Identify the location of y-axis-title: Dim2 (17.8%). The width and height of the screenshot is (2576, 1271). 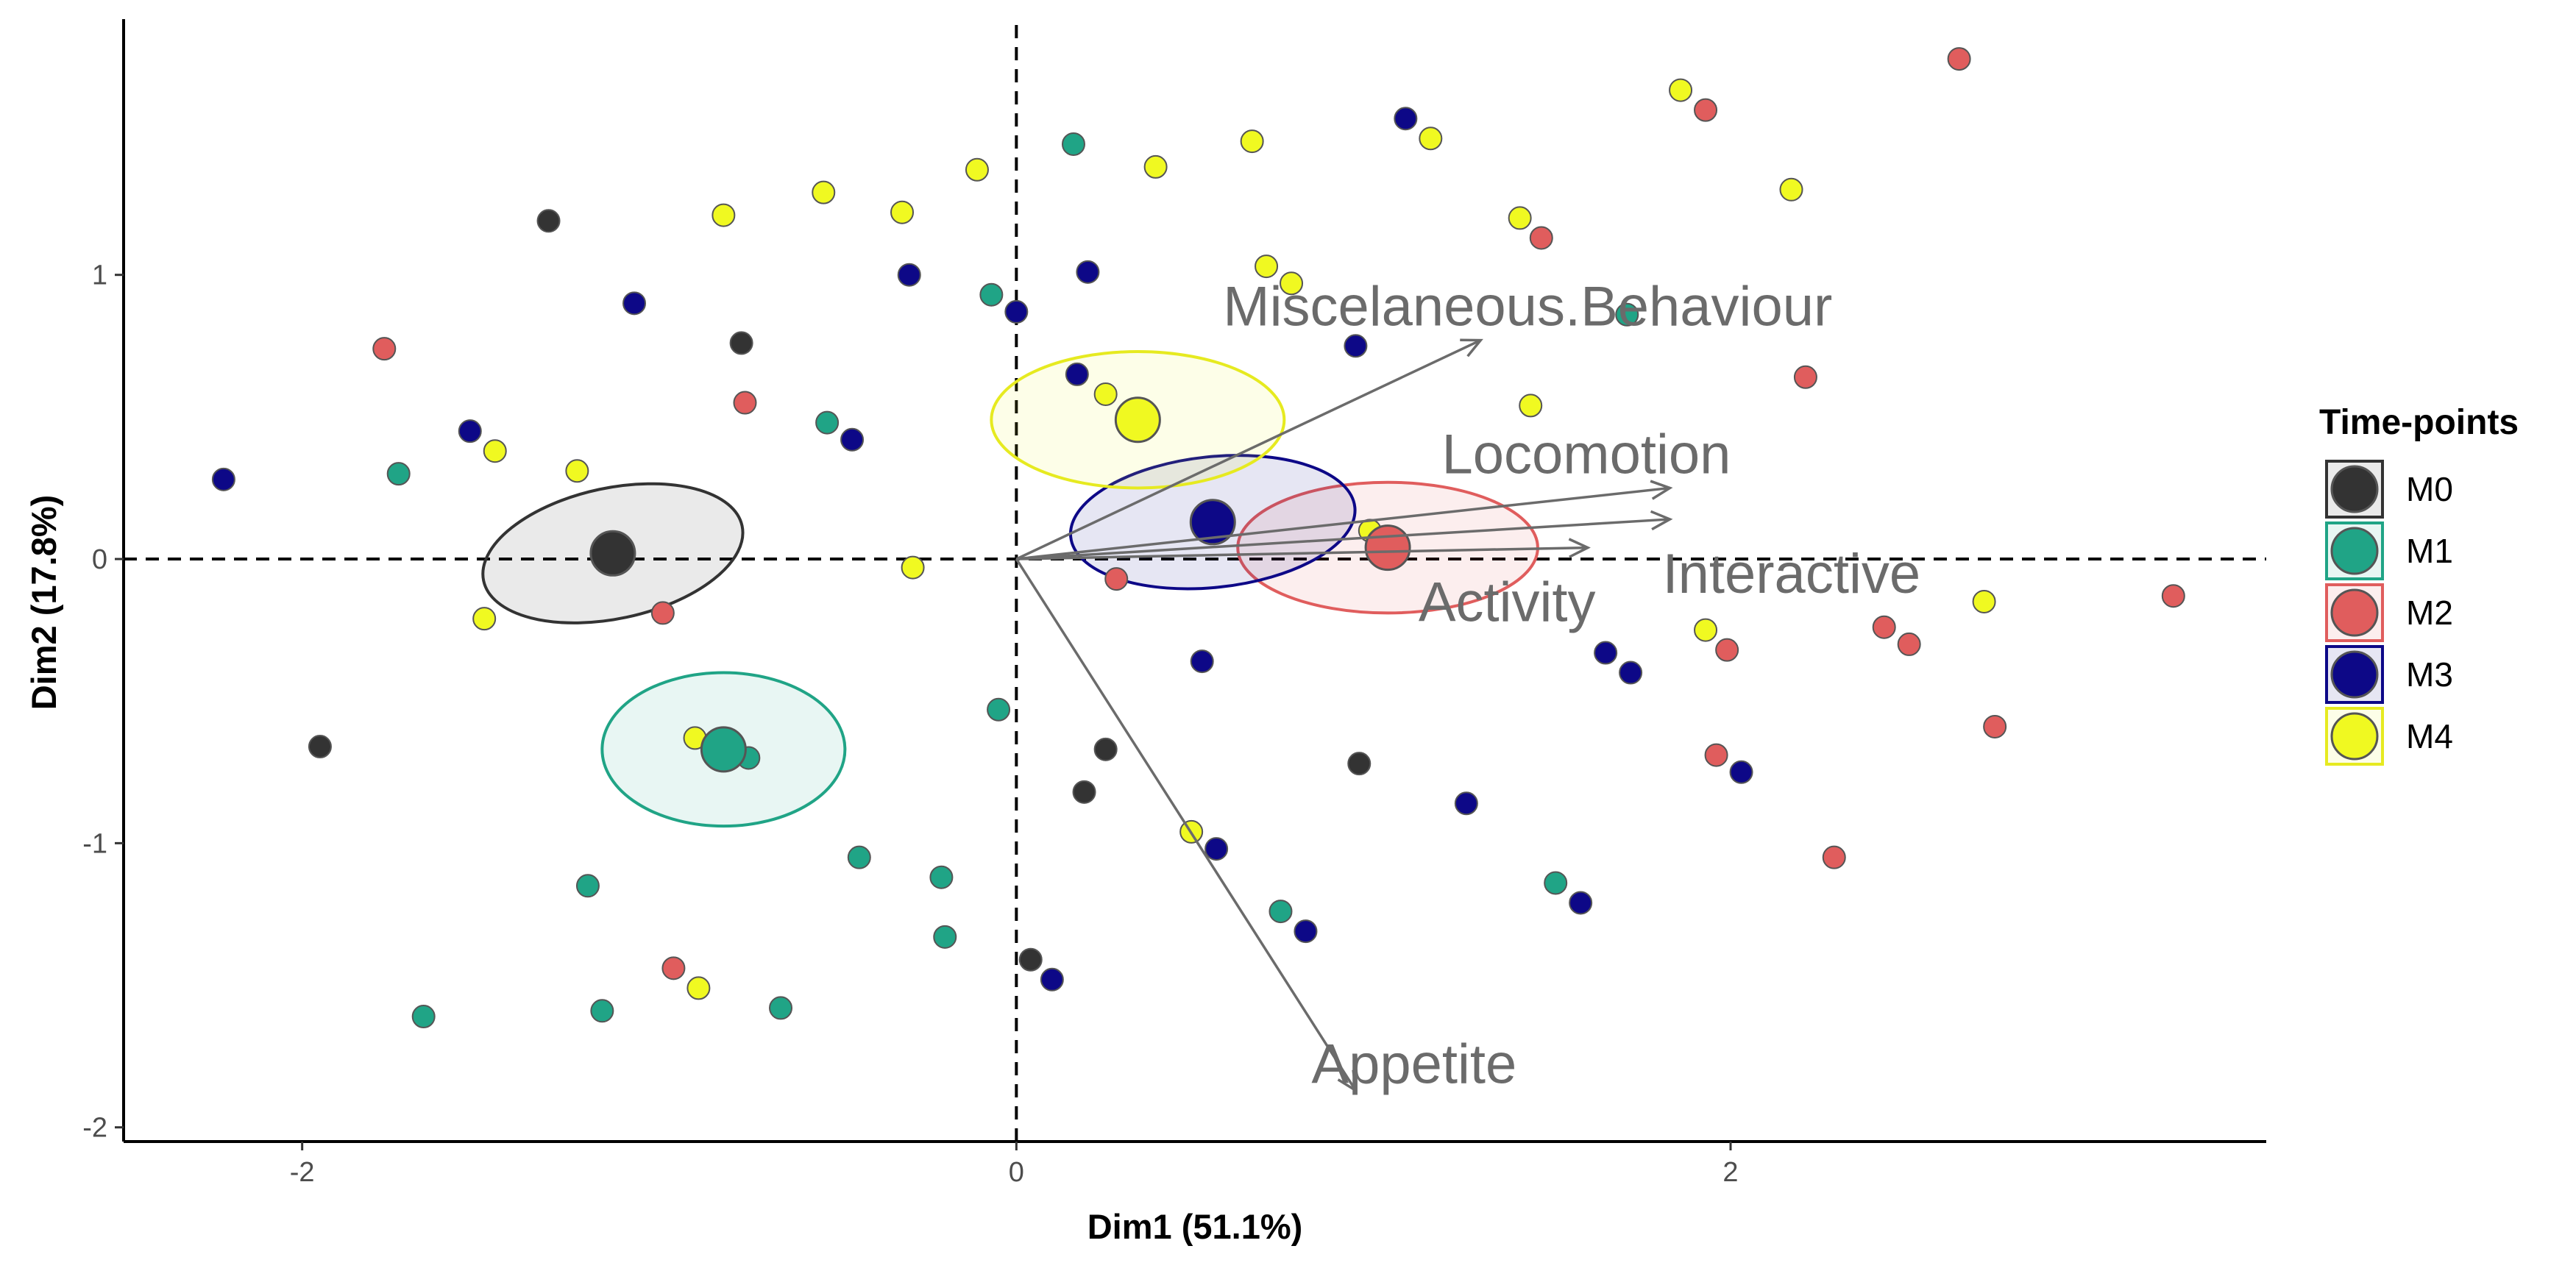
(43, 603).